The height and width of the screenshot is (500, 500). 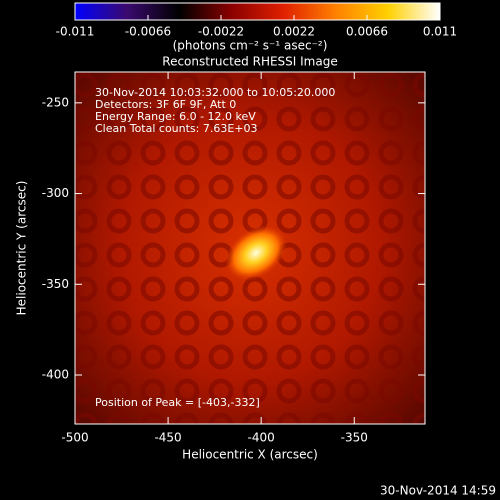 I want to click on y-axis-label: Heliocentric Y (arcsec), so click(x=22, y=248).